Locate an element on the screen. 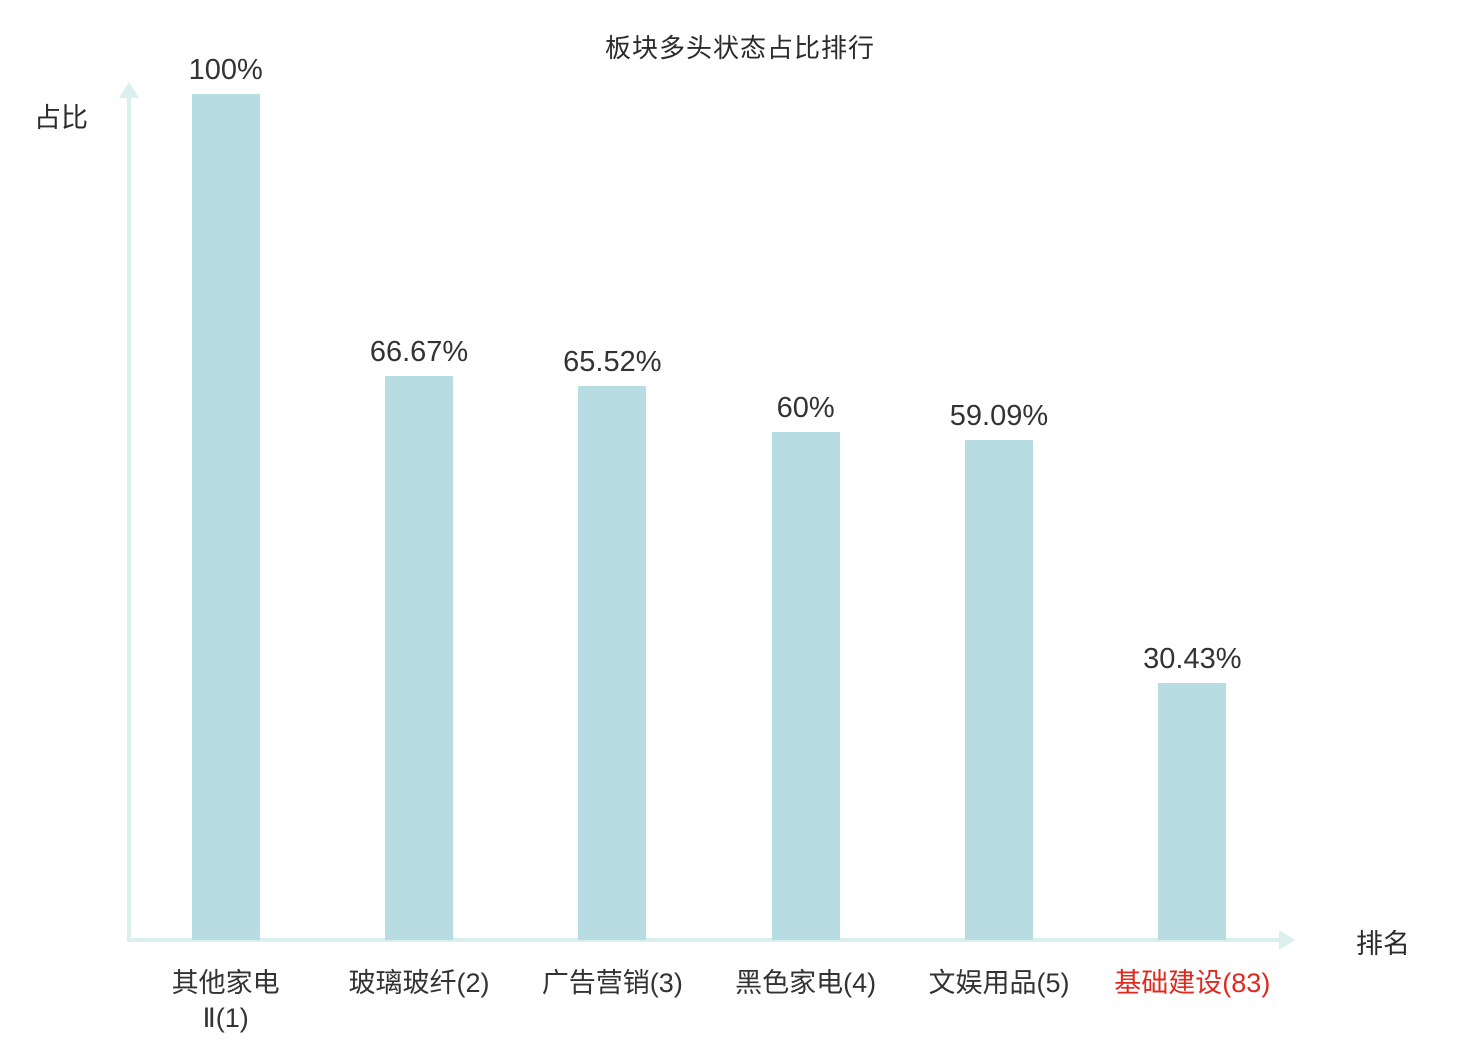 The image size is (1480, 1040). bar-value-label: 59.09% is located at coordinates (999, 416).